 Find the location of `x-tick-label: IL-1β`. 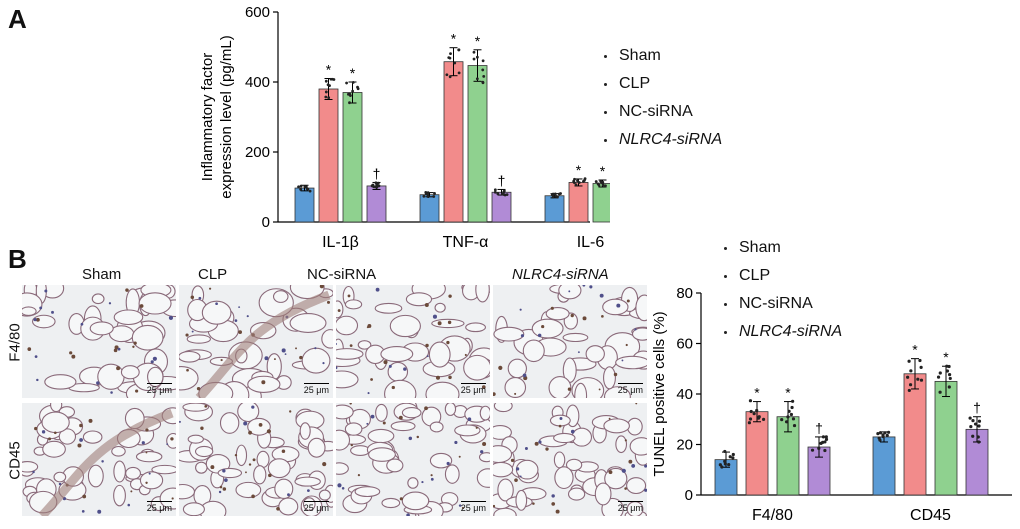

x-tick-label: IL-1β is located at coordinates (340, 242).